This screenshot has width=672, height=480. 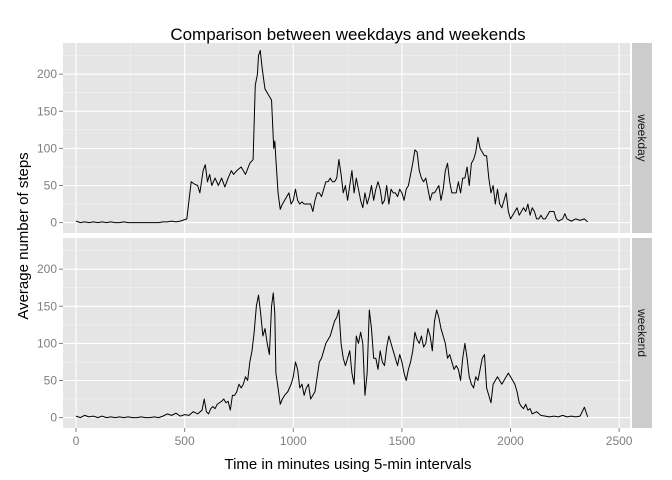 I want to click on facet-strip-weekday: weekday, so click(x=642, y=138).